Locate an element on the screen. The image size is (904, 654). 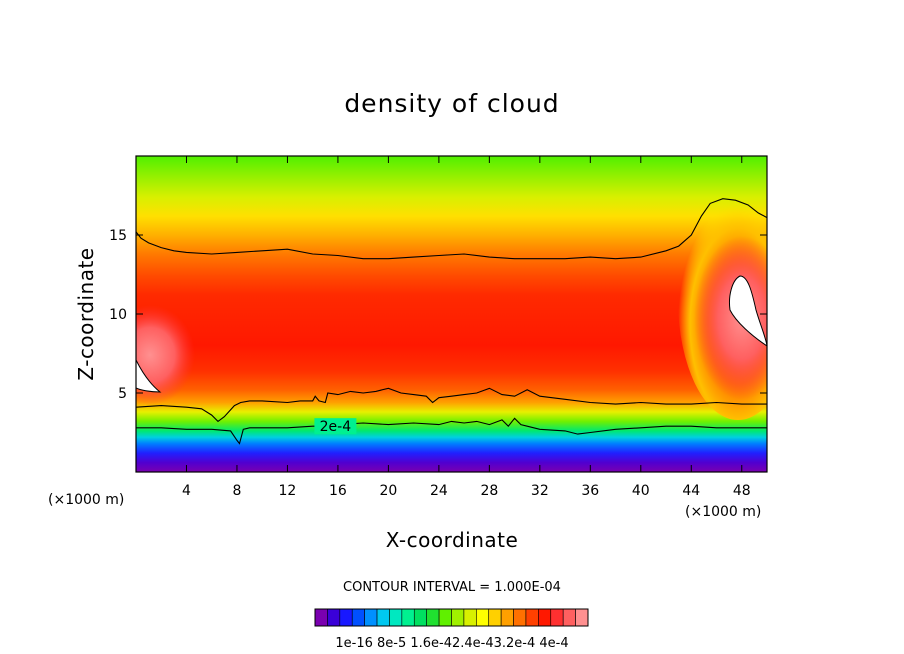
colorbar-labels: 1e-16 8e-5 1.6e-42.4e-43.2e-4 4e-4 is located at coordinates (451, 643).